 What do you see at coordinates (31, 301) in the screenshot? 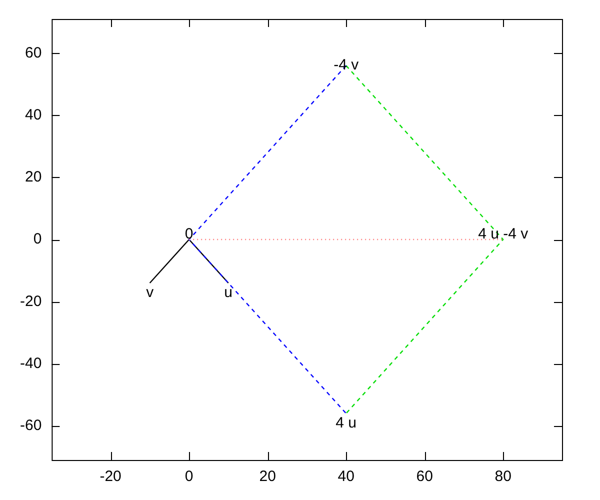
I see `y-tick-label: -20` at bounding box center [31, 301].